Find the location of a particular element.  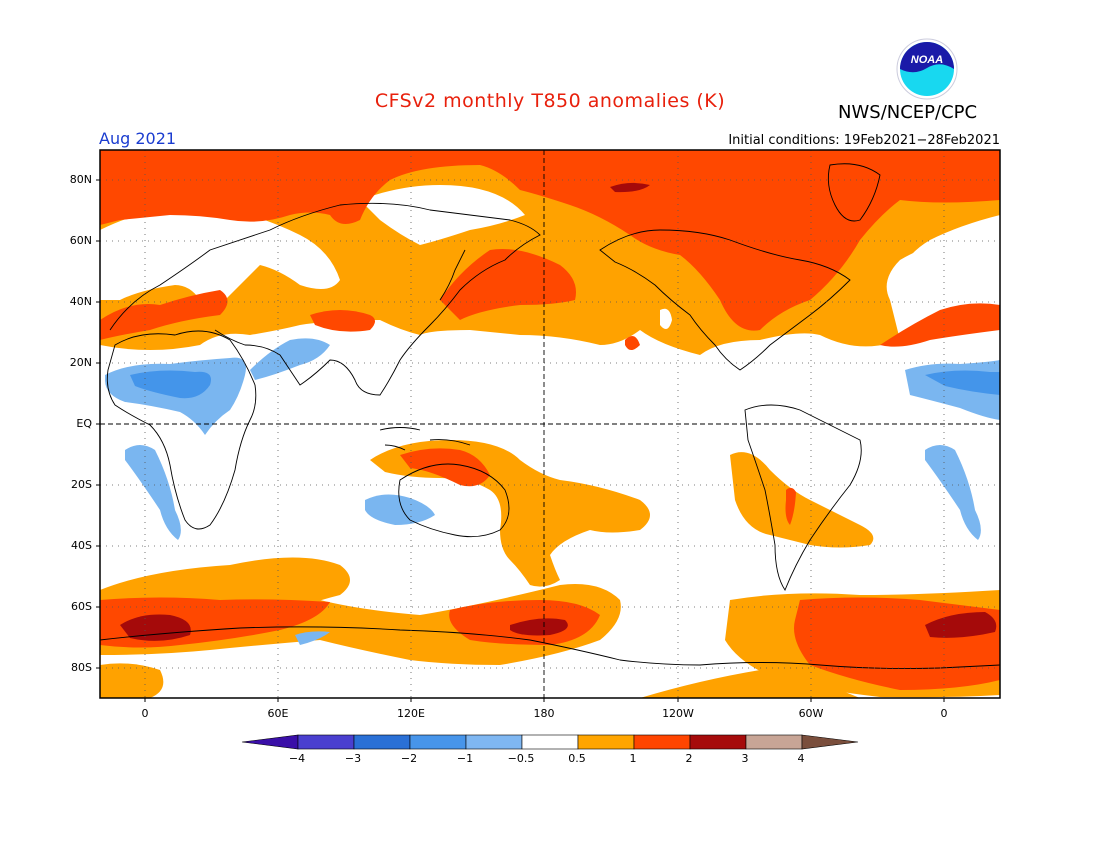

coast-australia is located at coordinates (454, 500).